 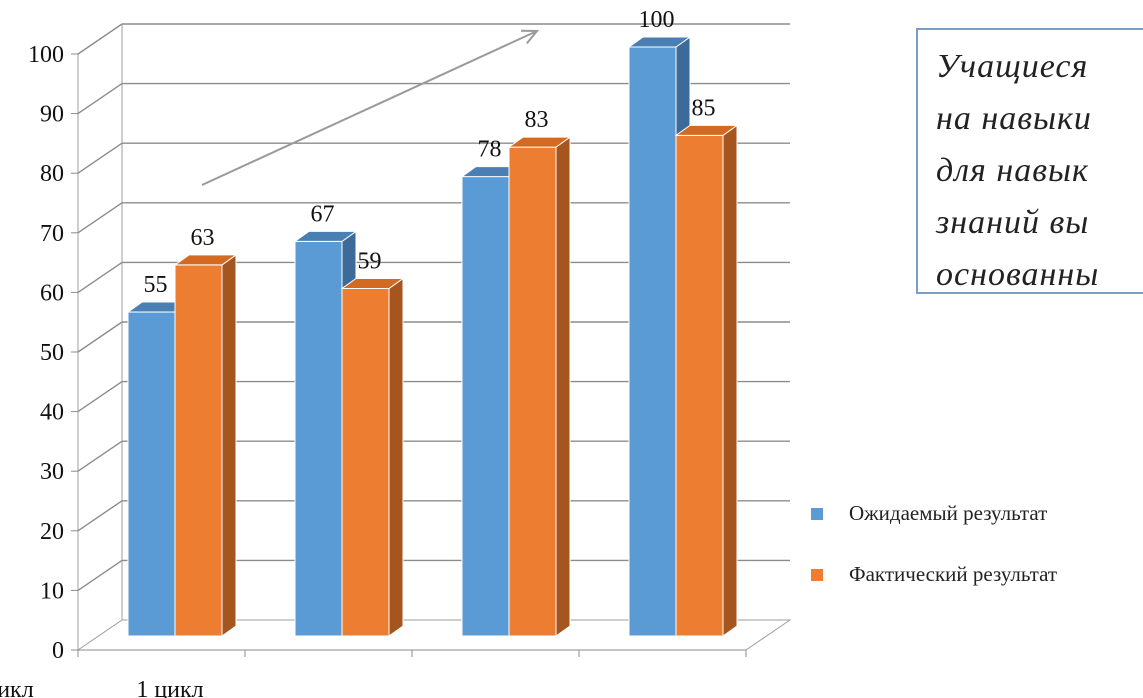 I want to click on y-tick-label: 0, so click(x=58, y=651).